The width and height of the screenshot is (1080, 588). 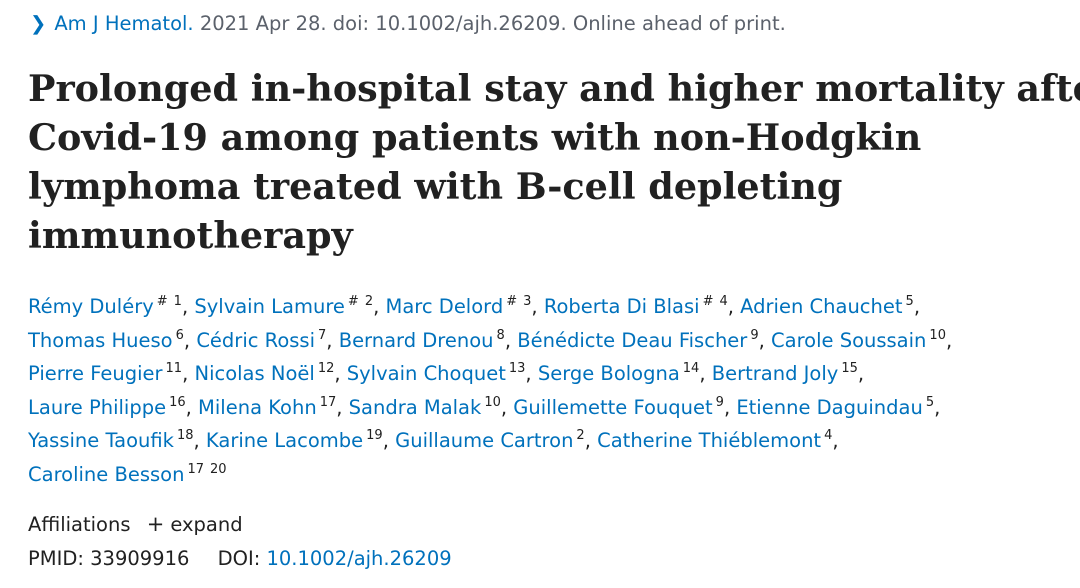 I want to click on author-link: Marc Delord, so click(x=444, y=306).